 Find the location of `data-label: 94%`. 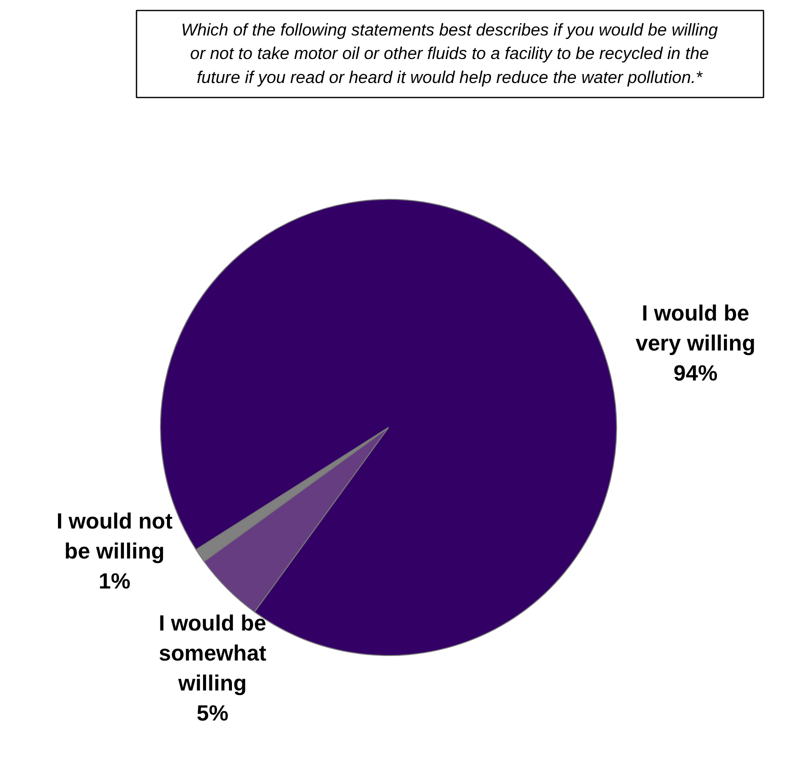

data-label: 94% is located at coordinates (695, 373).